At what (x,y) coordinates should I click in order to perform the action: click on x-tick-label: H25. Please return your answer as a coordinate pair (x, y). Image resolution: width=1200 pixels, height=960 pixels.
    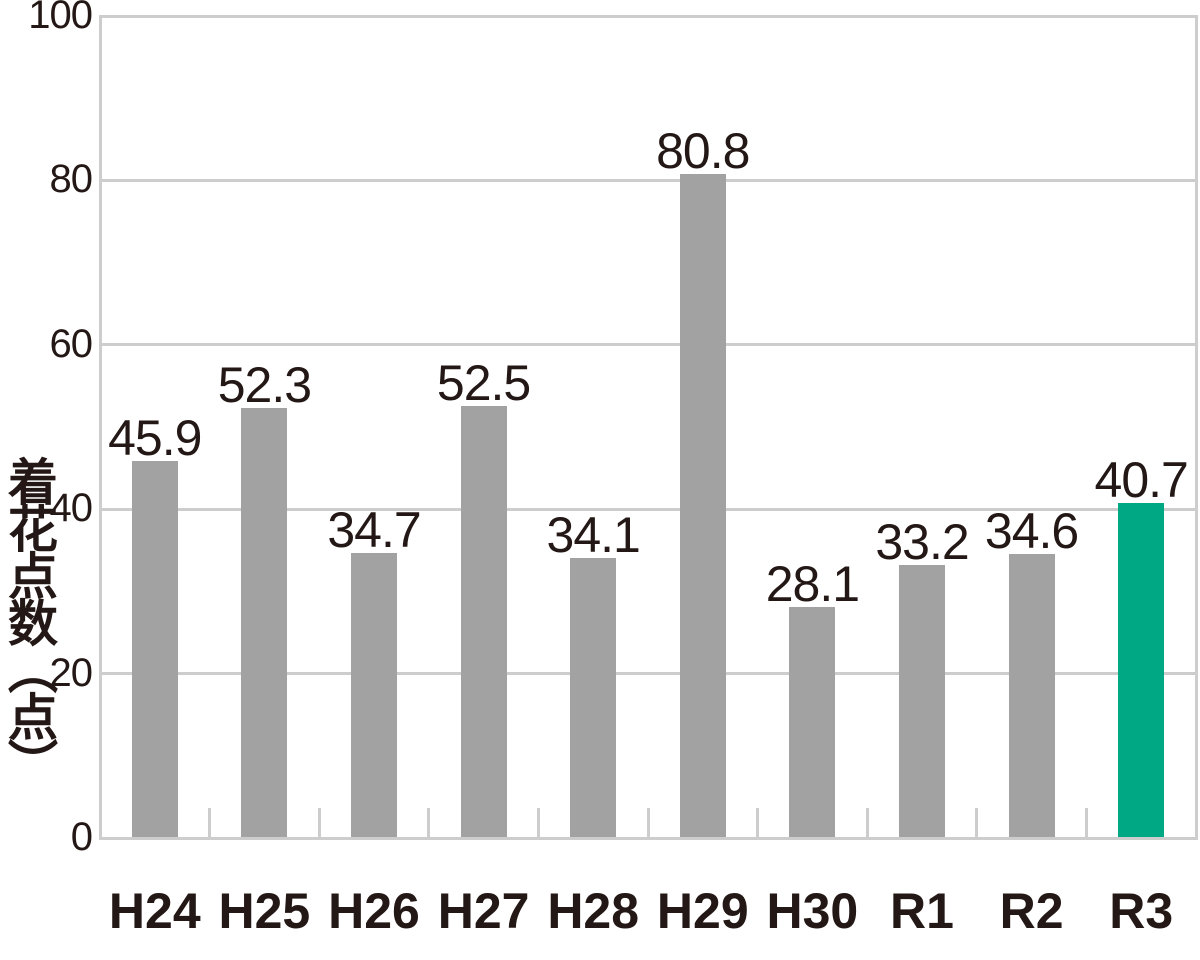
    Looking at the image, I should click on (264, 911).